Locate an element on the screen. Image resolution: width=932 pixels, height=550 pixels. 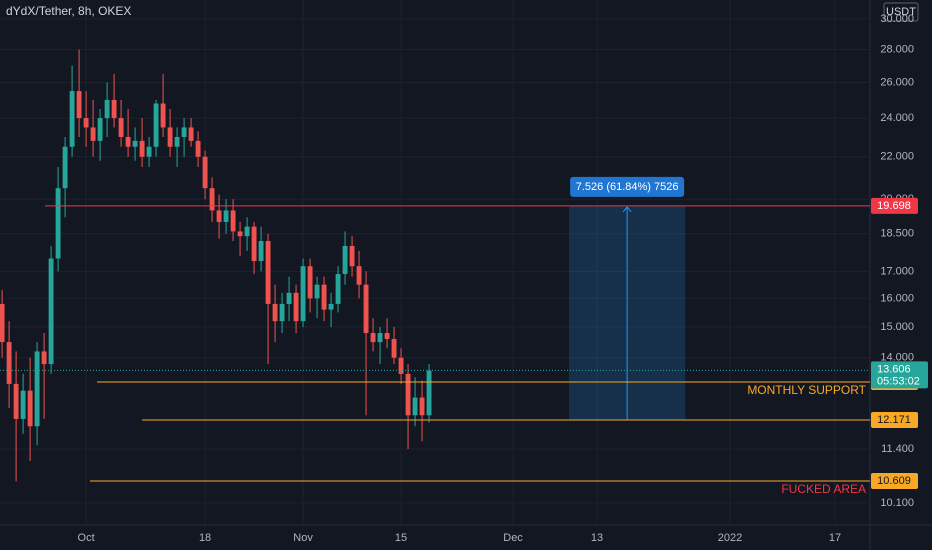
x-tick-label: 18 is located at coordinates (205, 538).